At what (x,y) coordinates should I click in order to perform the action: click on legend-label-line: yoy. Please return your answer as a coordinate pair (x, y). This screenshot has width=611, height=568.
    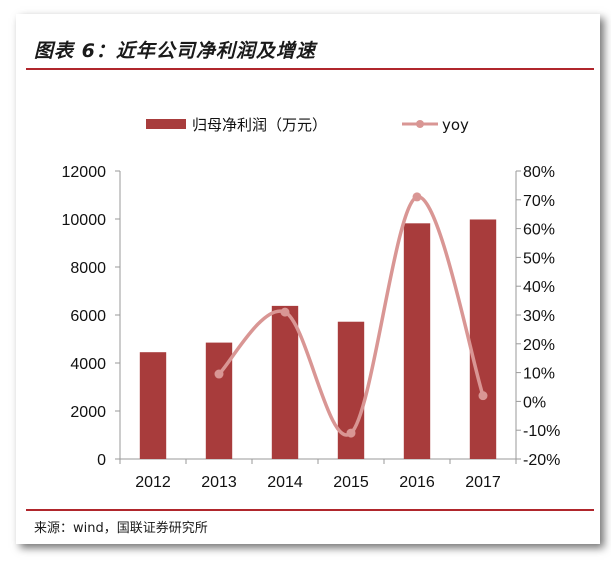
    Looking at the image, I should click on (455, 125).